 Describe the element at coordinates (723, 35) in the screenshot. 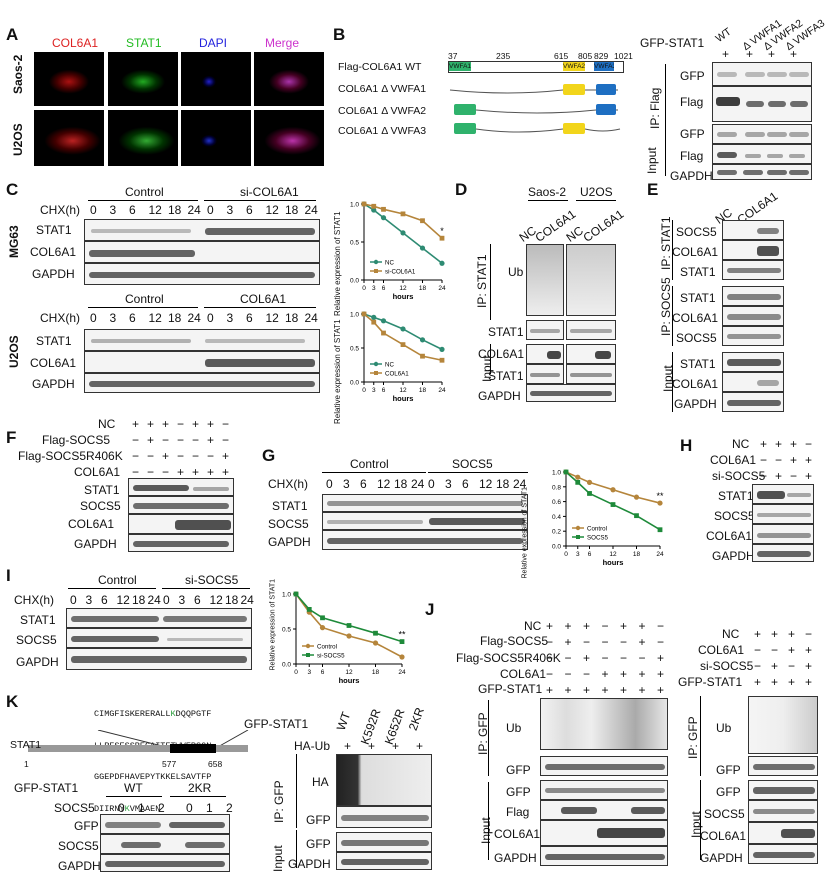

I see `b-lane-wt: WT` at that location.